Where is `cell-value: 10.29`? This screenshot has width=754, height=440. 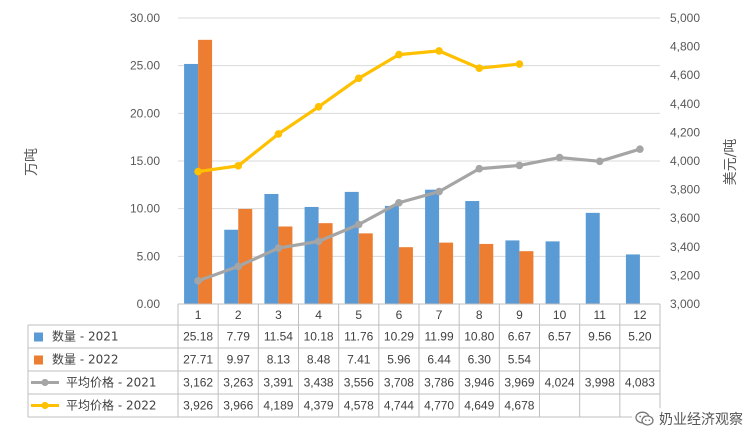 cell-value: 10.29 is located at coordinates (399, 337).